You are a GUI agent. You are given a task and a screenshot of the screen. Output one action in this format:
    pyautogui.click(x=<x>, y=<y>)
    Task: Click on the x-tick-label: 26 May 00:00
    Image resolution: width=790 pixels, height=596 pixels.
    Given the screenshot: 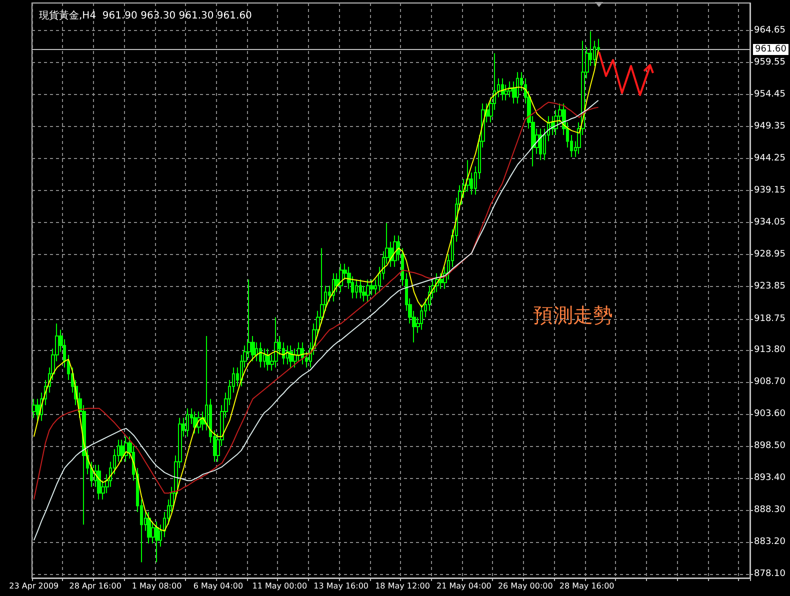 What is the action you would take?
    pyautogui.click(x=525, y=586)
    